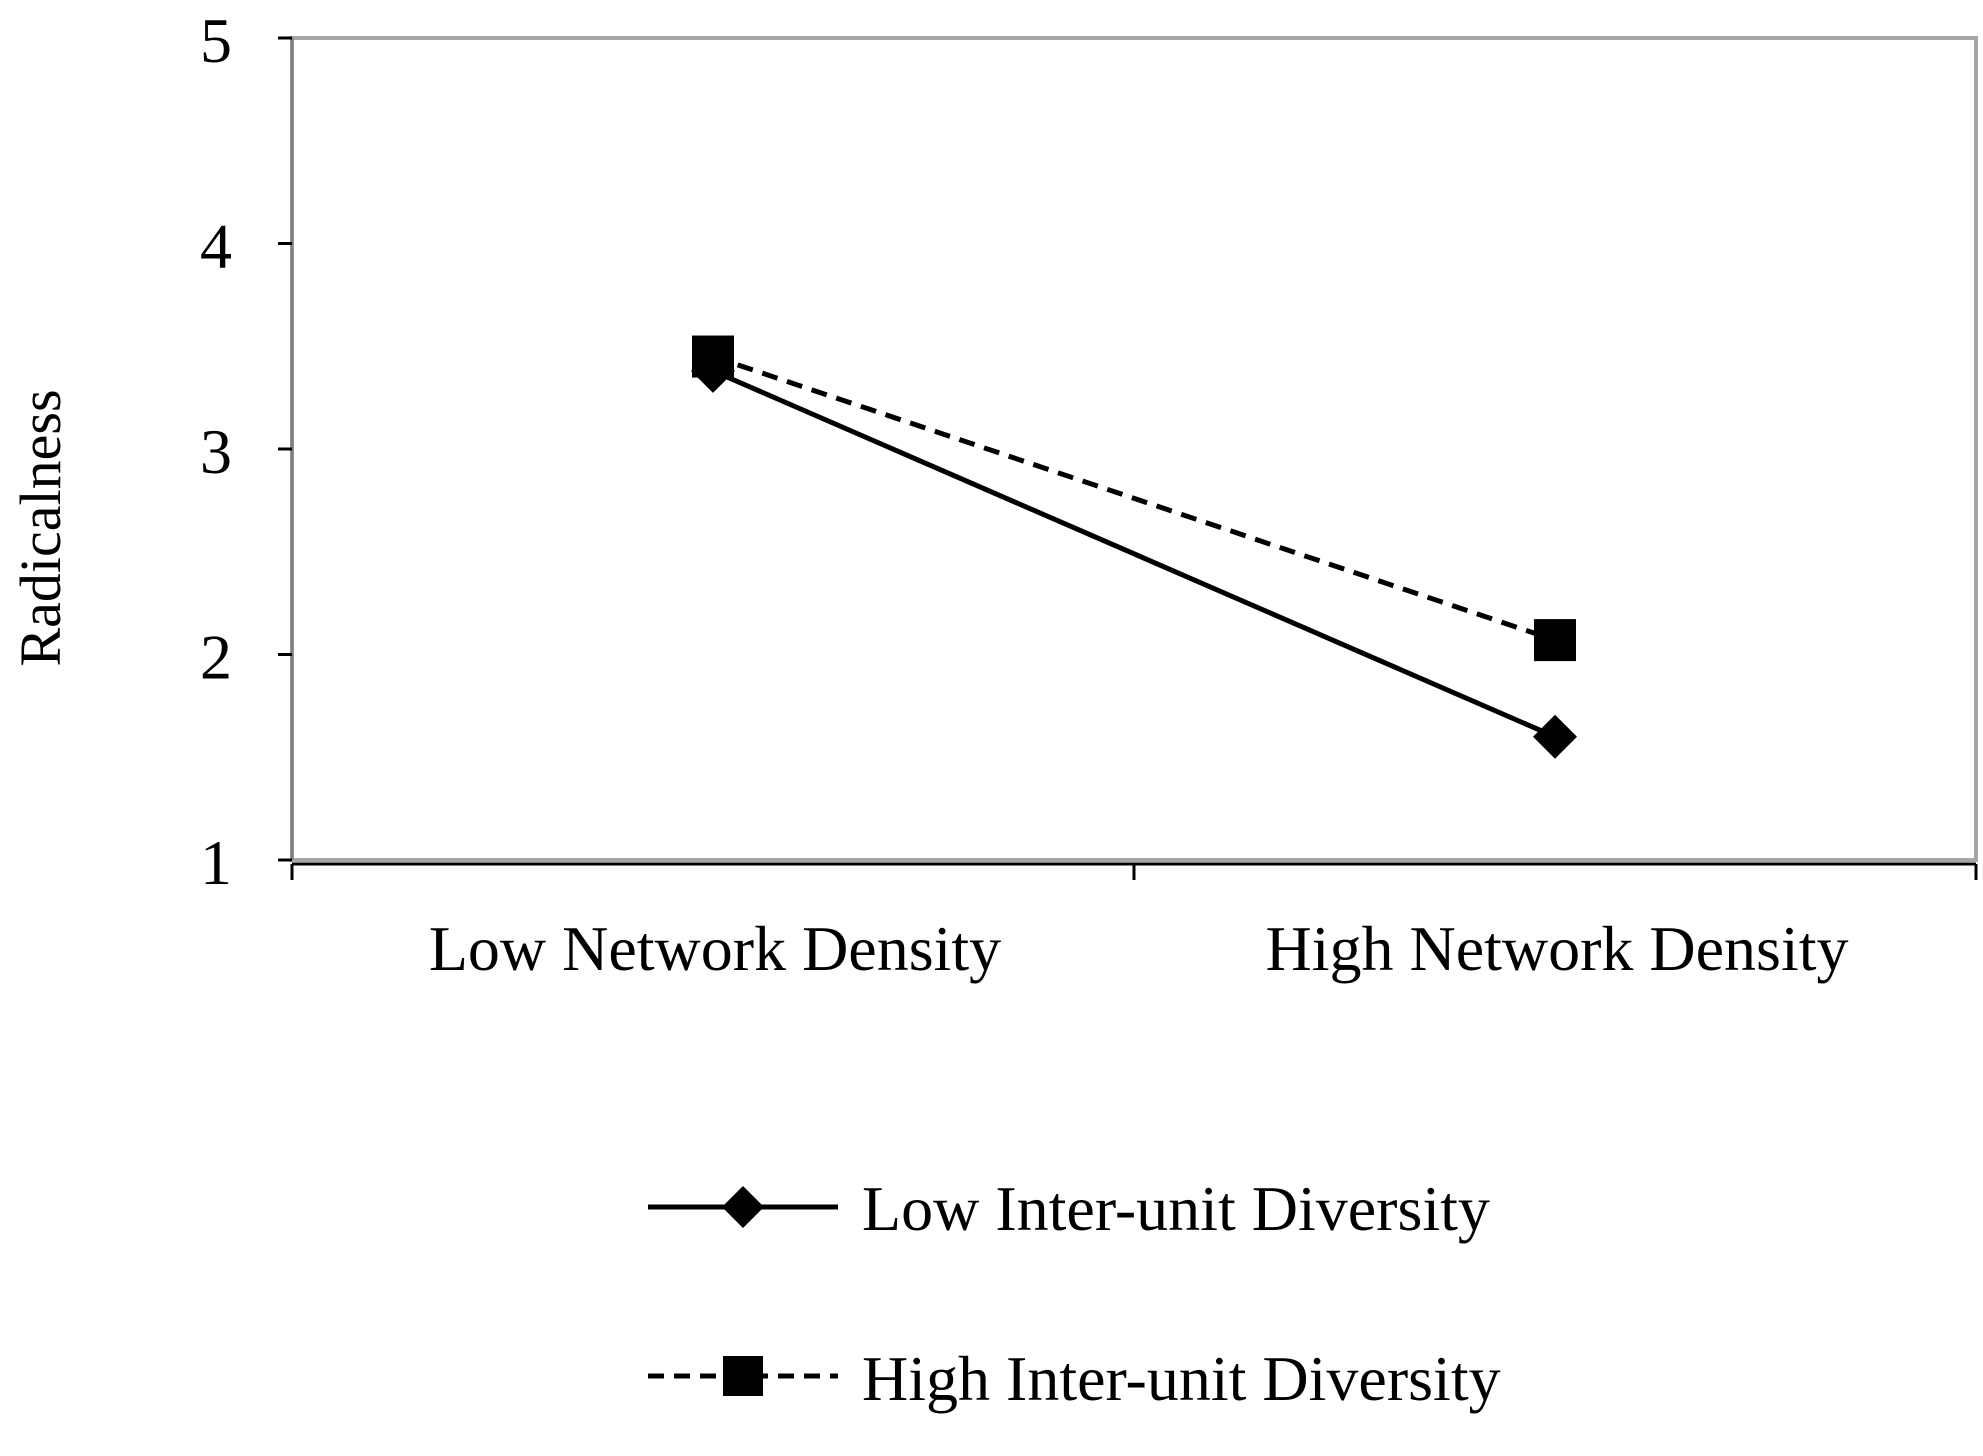 This screenshot has width=1983, height=1456. What do you see at coordinates (715, 948) in the screenshot?
I see `x-tick-label: Low Network Density` at bounding box center [715, 948].